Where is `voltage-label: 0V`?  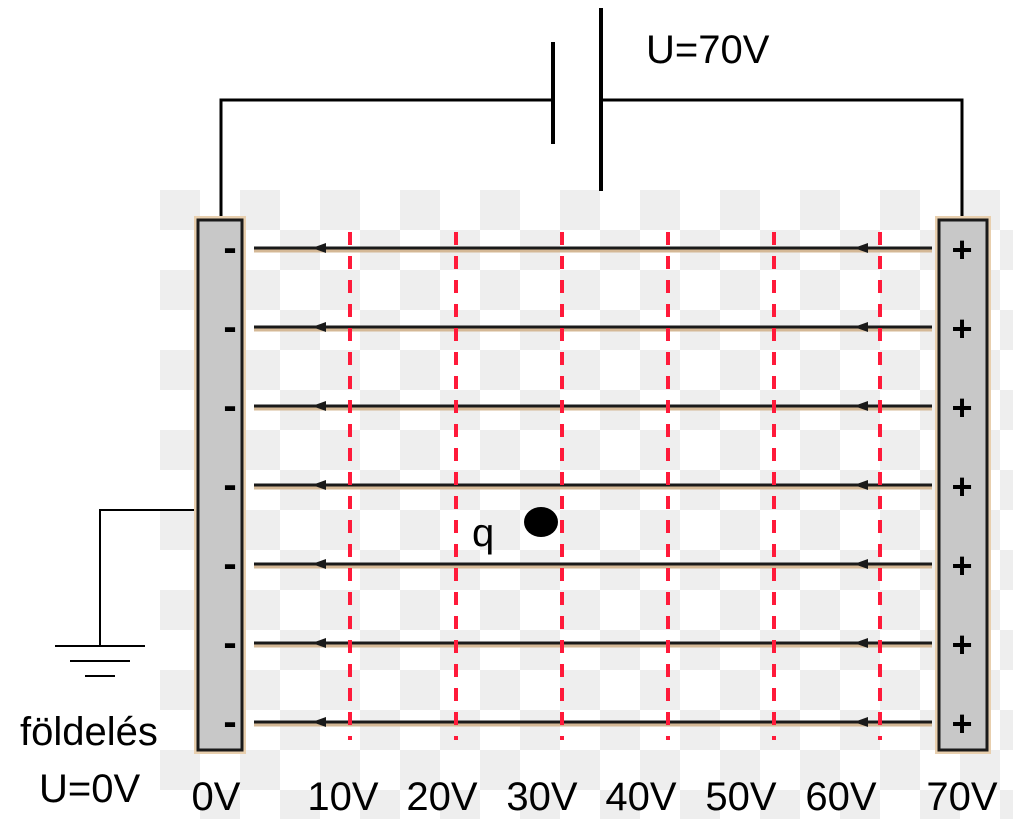
voltage-label: 0V is located at coordinates (216, 797).